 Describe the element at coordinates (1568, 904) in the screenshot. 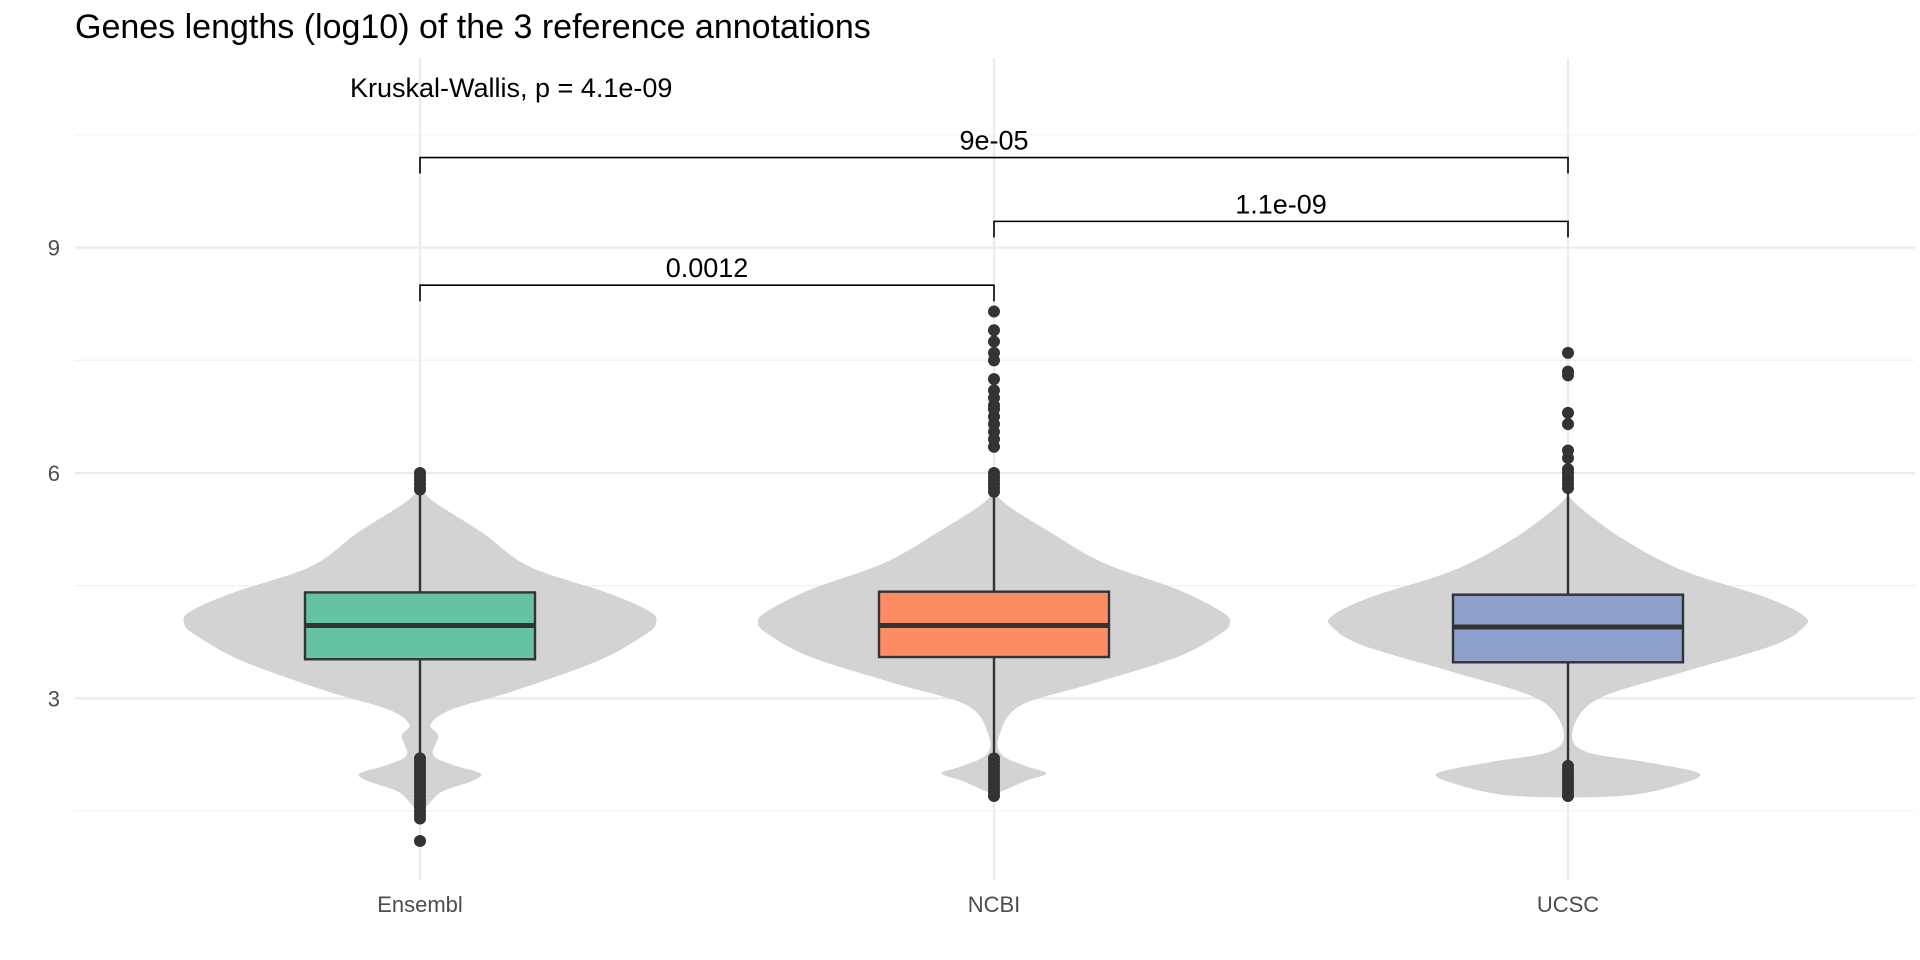

I see `x-tick-label: UCSC` at that location.